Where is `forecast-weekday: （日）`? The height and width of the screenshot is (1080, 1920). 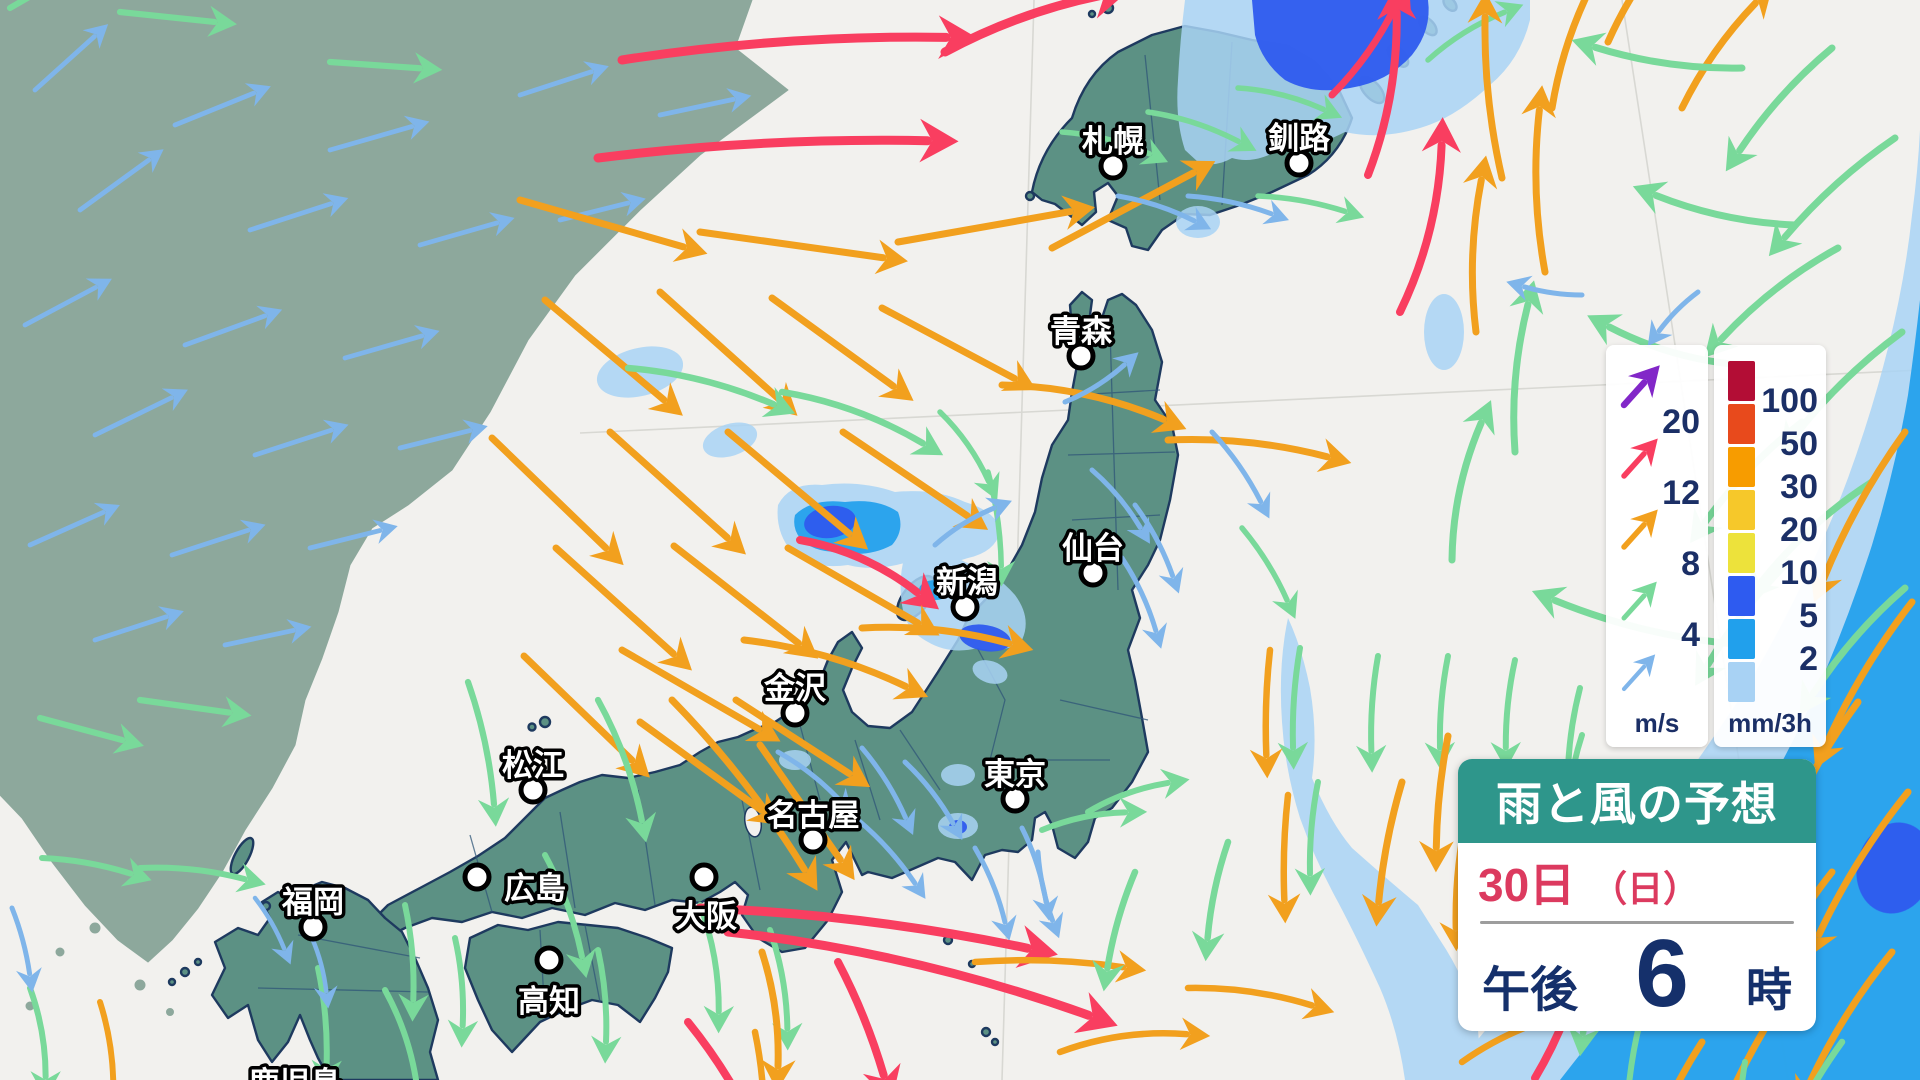
forecast-weekday: （日） is located at coordinates (1645, 888).